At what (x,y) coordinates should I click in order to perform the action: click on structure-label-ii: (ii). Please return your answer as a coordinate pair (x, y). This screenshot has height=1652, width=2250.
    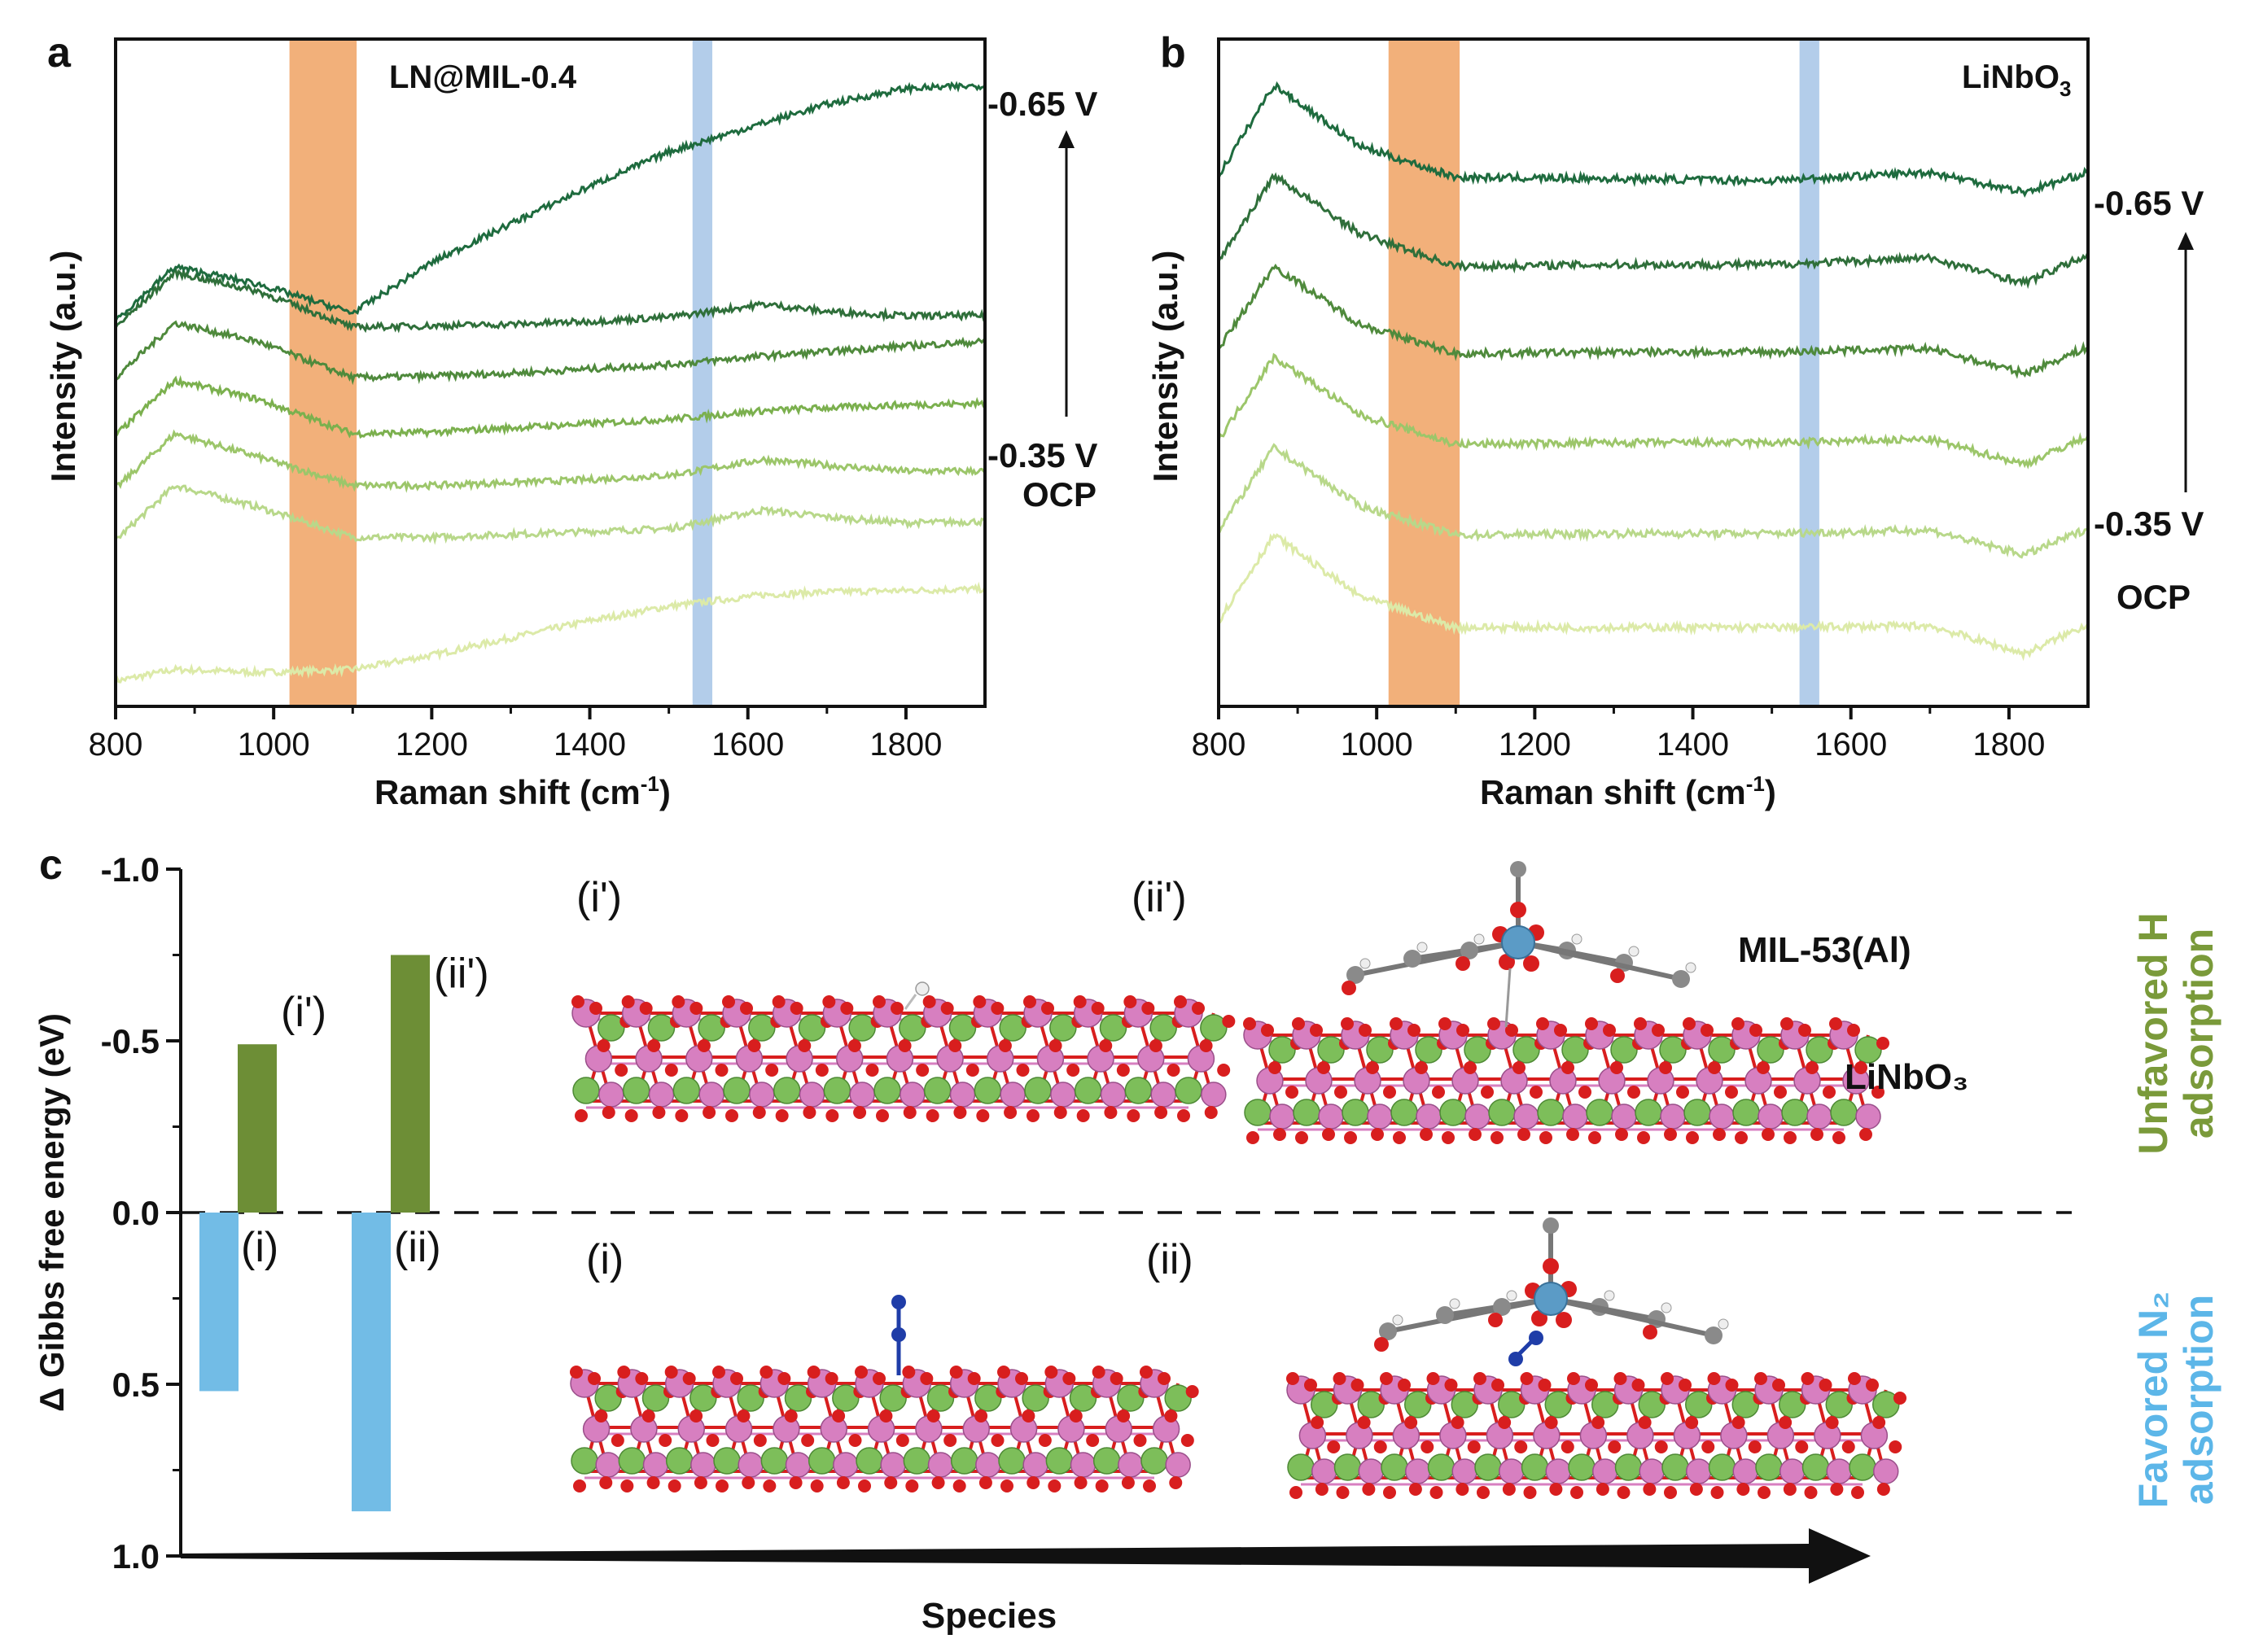
    Looking at the image, I should click on (1169, 1259).